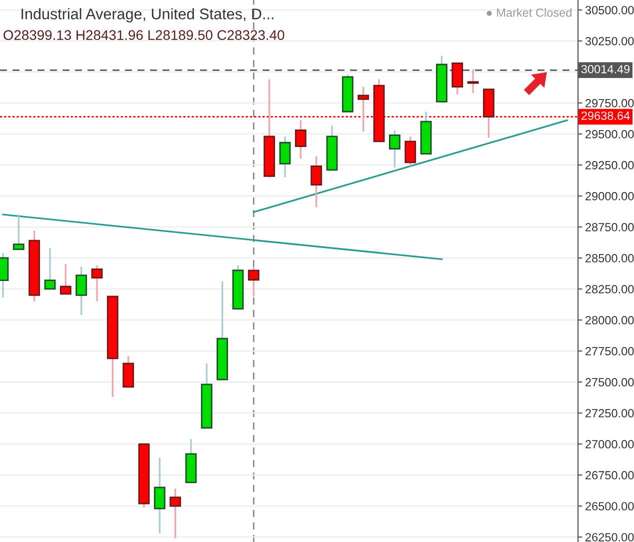  What do you see at coordinates (610, 320) in the screenshot?
I see `y-tick-label: 28000.00` at bounding box center [610, 320].